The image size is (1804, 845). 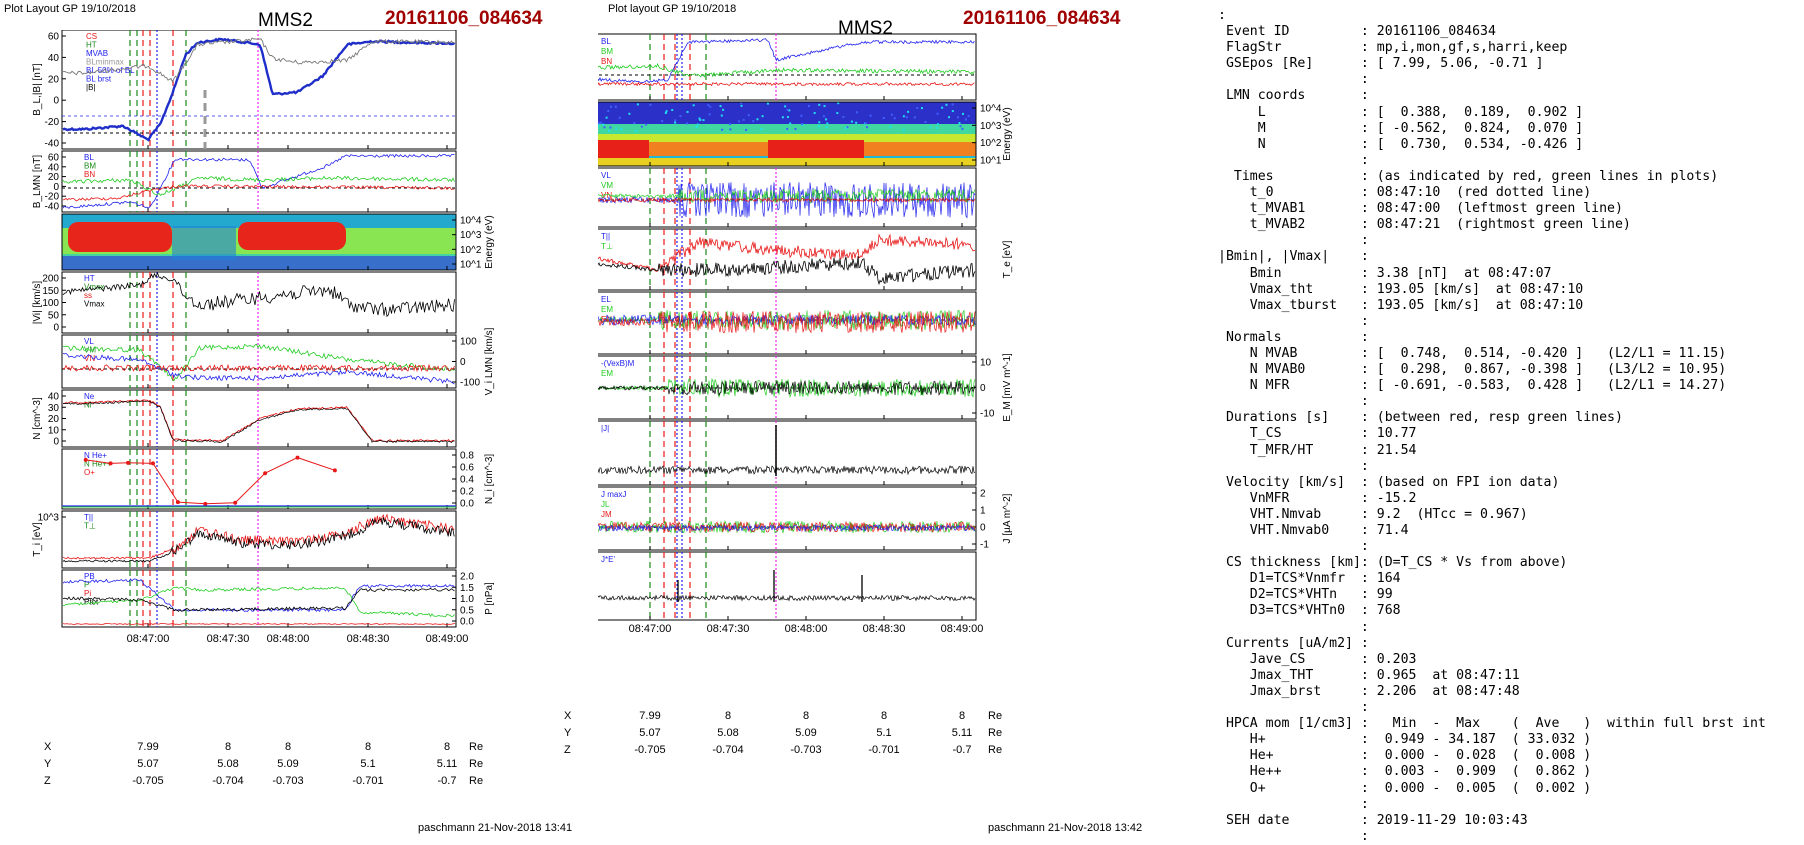 What do you see at coordinates (1305, 595) in the screenshot?
I see `info-line: D2=TCS*VHTn : 99` at bounding box center [1305, 595].